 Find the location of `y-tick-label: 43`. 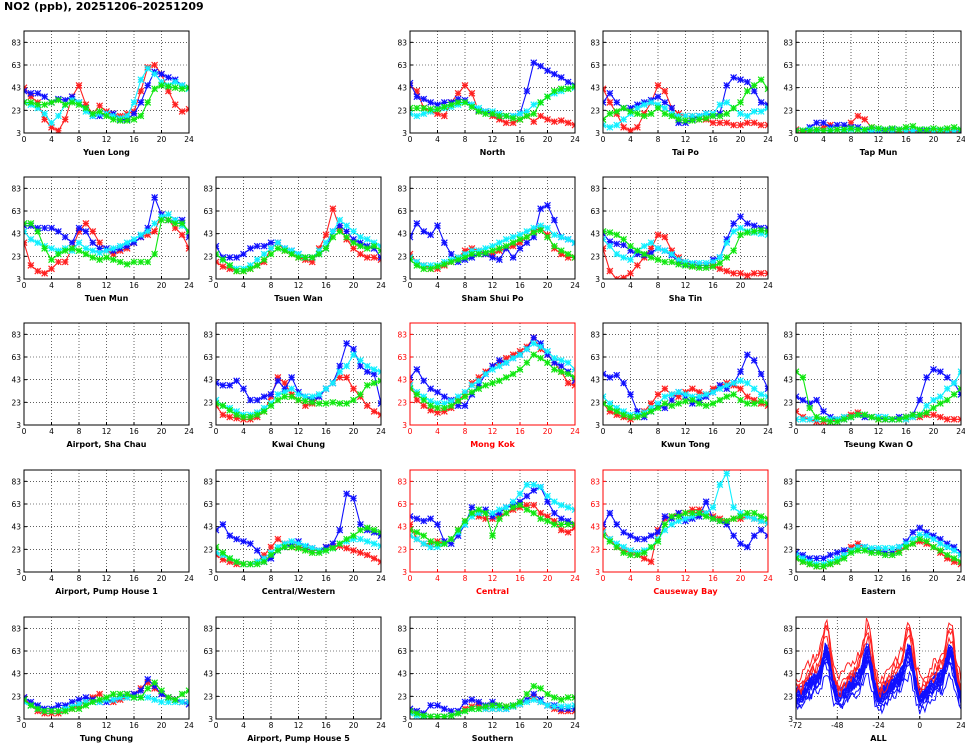

y-tick-label: 43 is located at coordinates (208, 674).